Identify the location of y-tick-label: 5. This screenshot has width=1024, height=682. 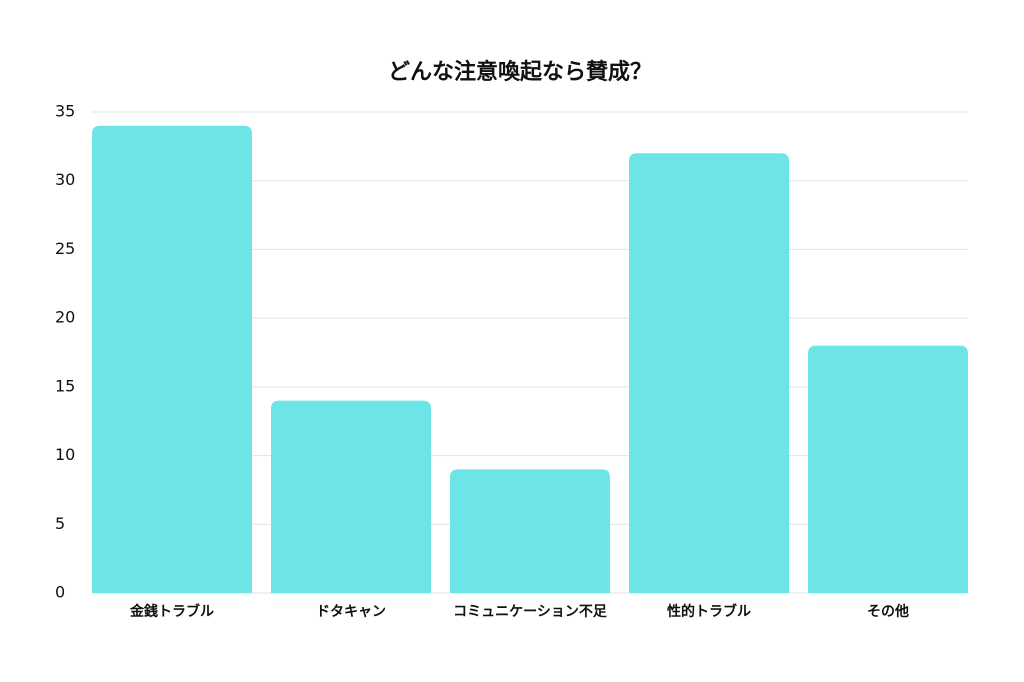
(60, 523).